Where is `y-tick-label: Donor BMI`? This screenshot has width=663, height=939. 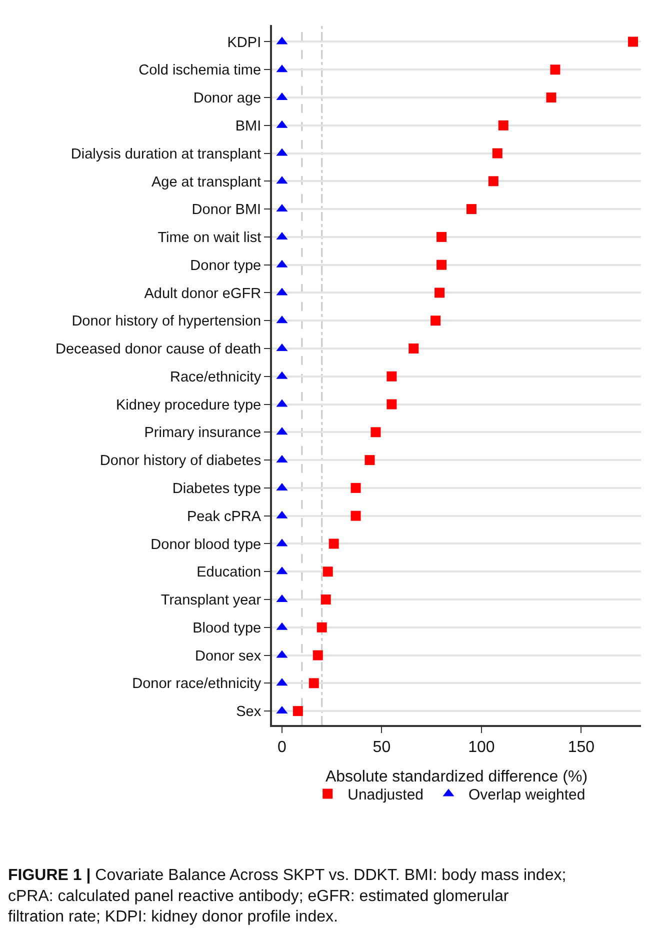 y-tick-label: Donor BMI is located at coordinates (227, 210).